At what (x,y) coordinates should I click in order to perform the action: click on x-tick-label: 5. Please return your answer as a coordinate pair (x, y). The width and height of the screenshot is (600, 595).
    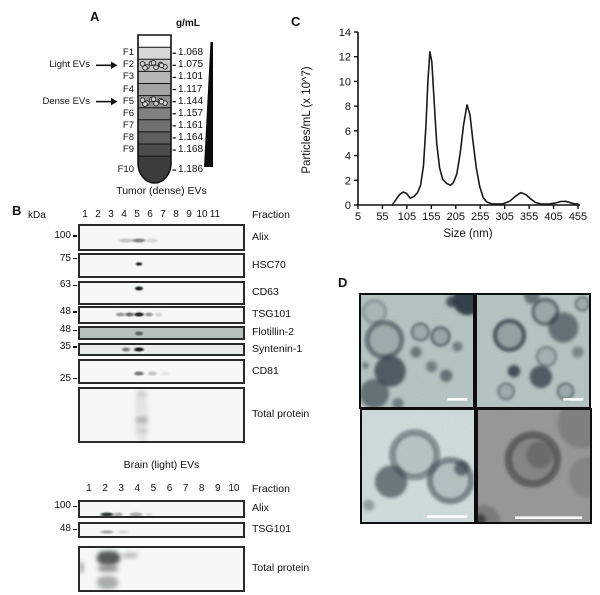
    Looking at the image, I should click on (358, 217).